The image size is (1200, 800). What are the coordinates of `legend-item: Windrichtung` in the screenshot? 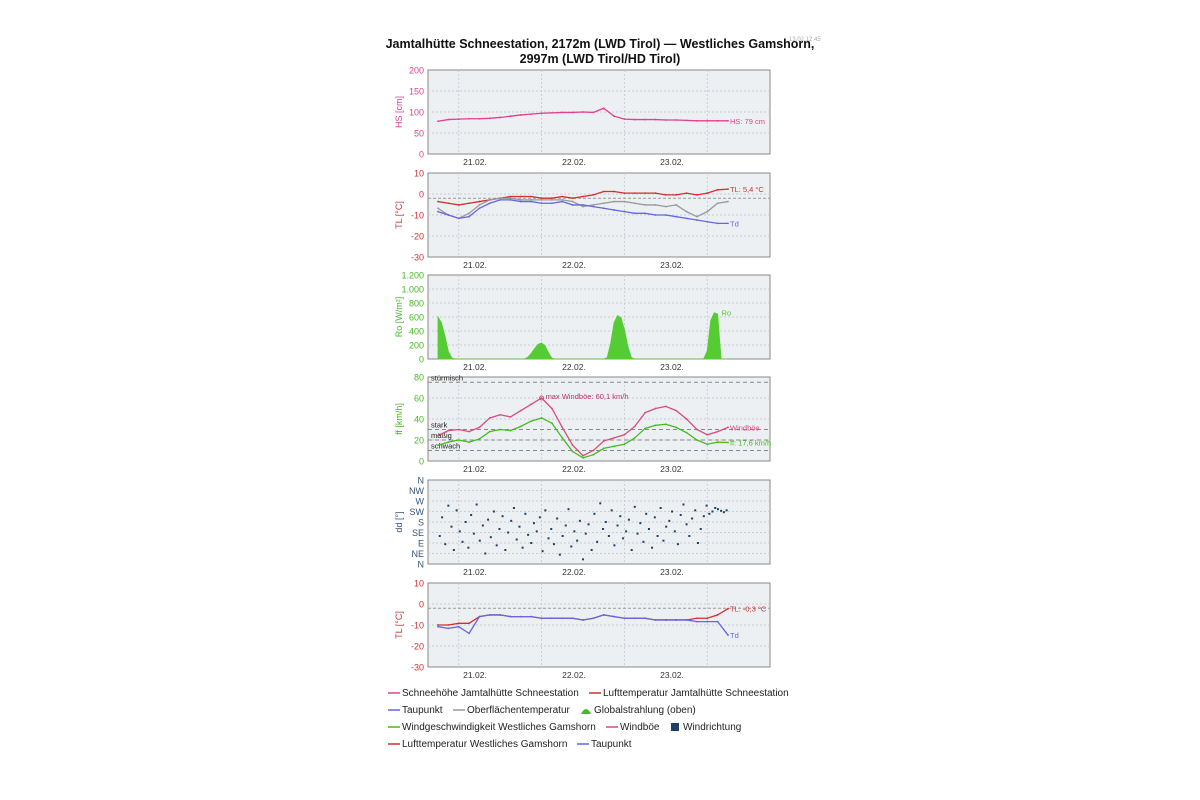 It's located at (705, 727).